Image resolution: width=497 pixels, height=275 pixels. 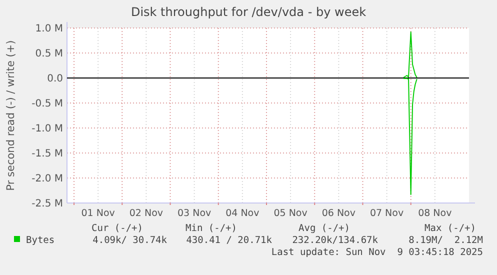 I want to click on x-tick-label: 04 Nov, so click(x=243, y=213).